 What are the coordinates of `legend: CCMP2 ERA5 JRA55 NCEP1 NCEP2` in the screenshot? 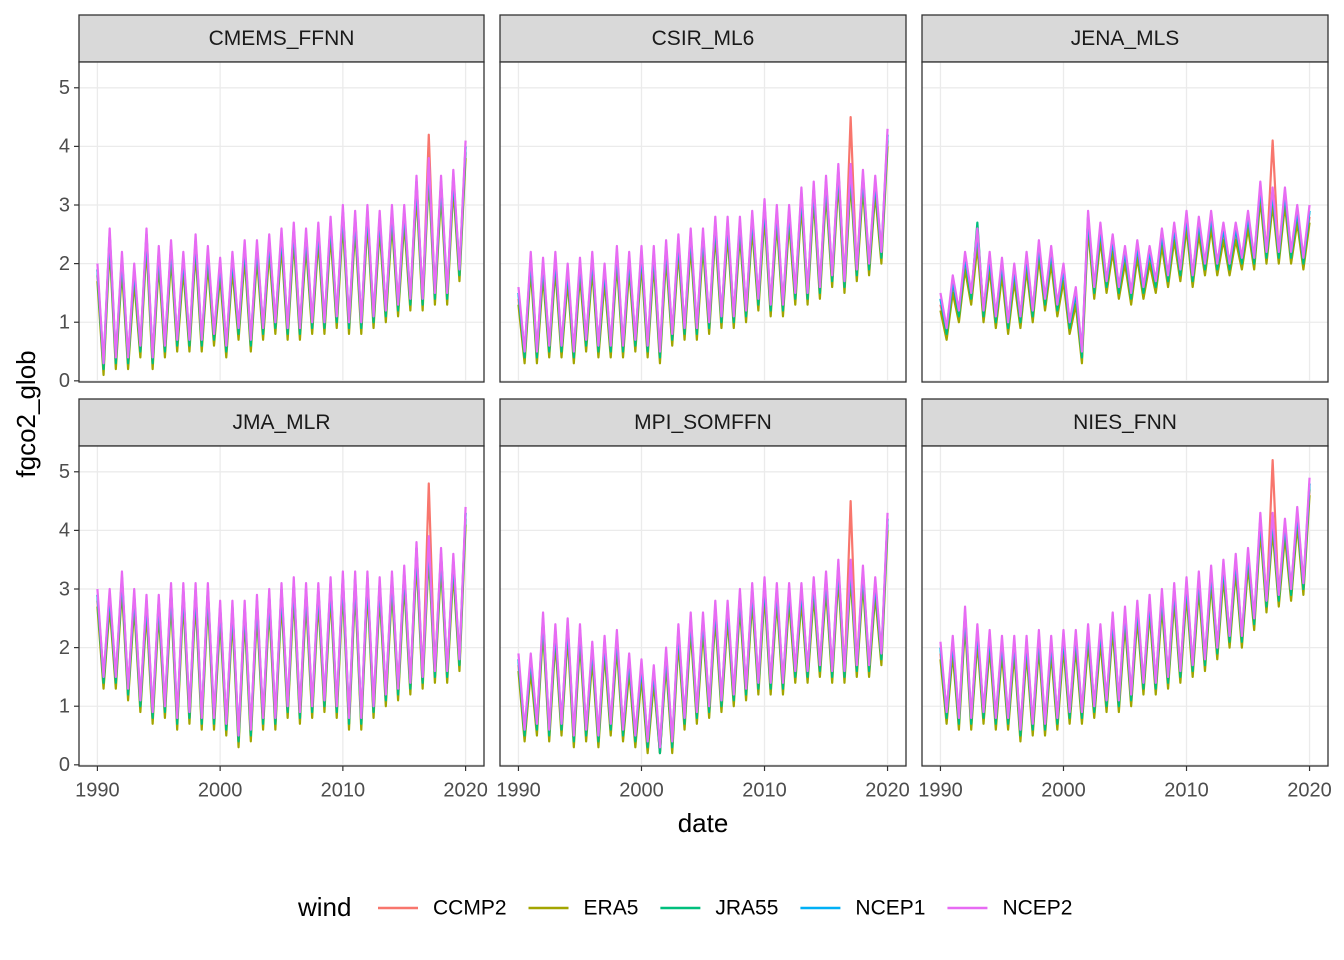 It's located at (725, 908).